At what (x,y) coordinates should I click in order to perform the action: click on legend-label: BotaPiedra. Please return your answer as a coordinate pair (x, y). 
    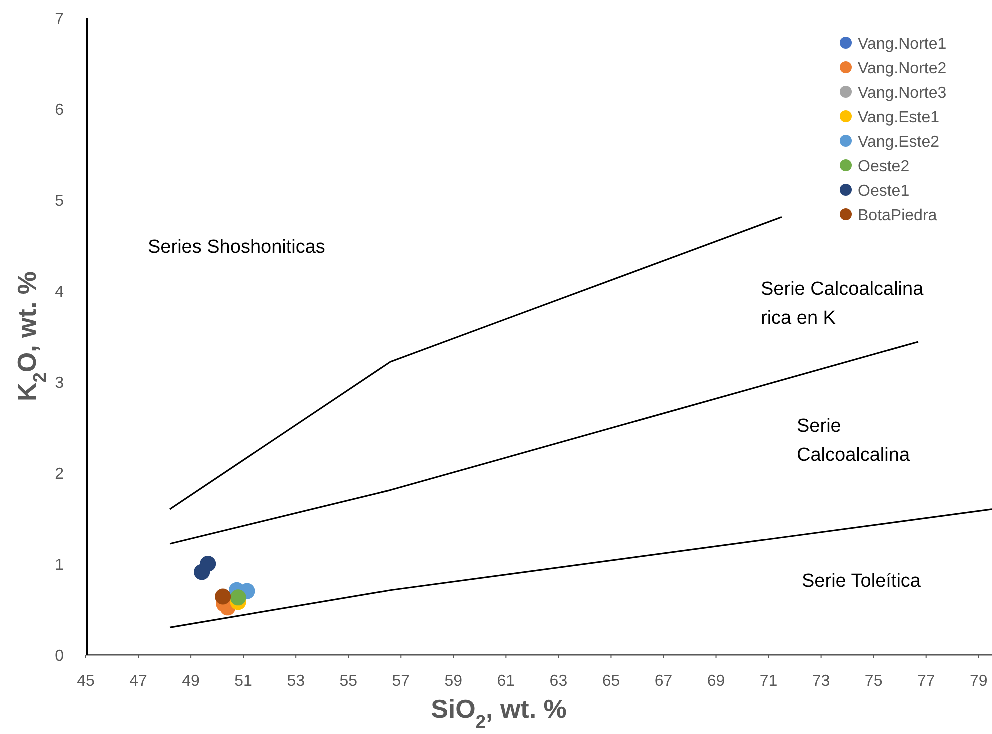
    Looking at the image, I should click on (898, 216).